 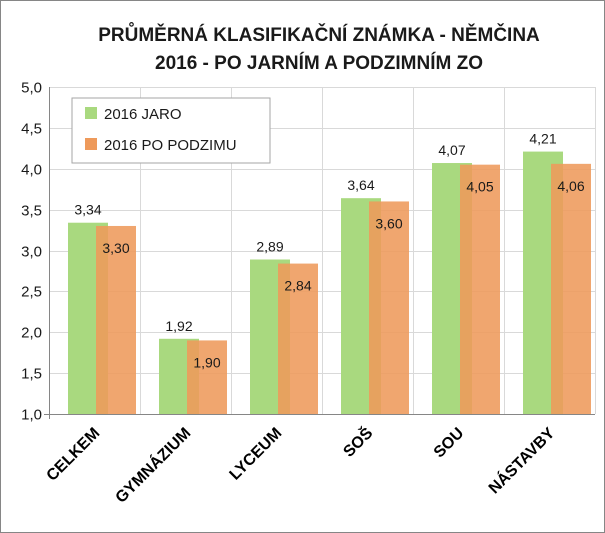 I want to click on y-tick-label: 2,5, so click(x=31, y=292).